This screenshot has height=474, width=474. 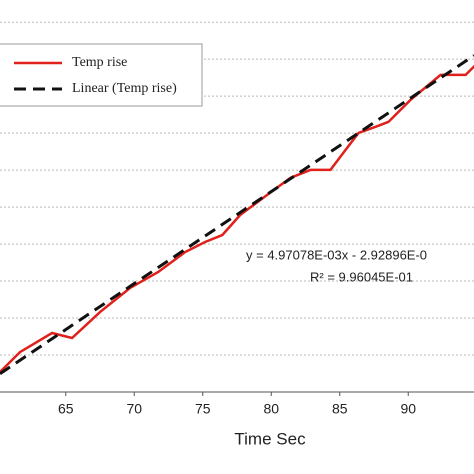 What do you see at coordinates (99, 62) in the screenshot?
I see `legend-label: Temp rise` at bounding box center [99, 62].